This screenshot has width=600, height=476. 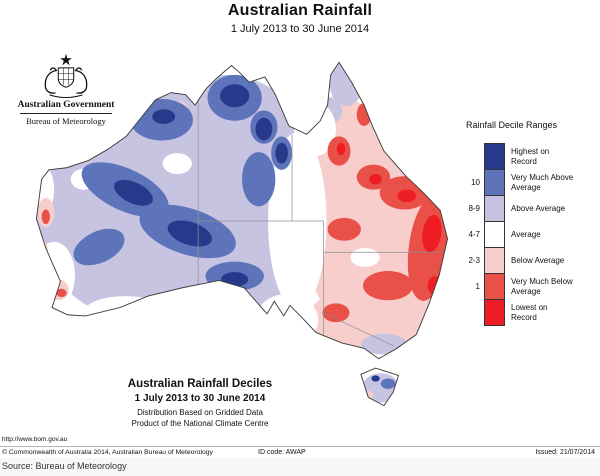 What do you see at coordinates (477, 286) in the screenshot?
I see `legend-decile-range: 1` at bounding box center [477, 286].